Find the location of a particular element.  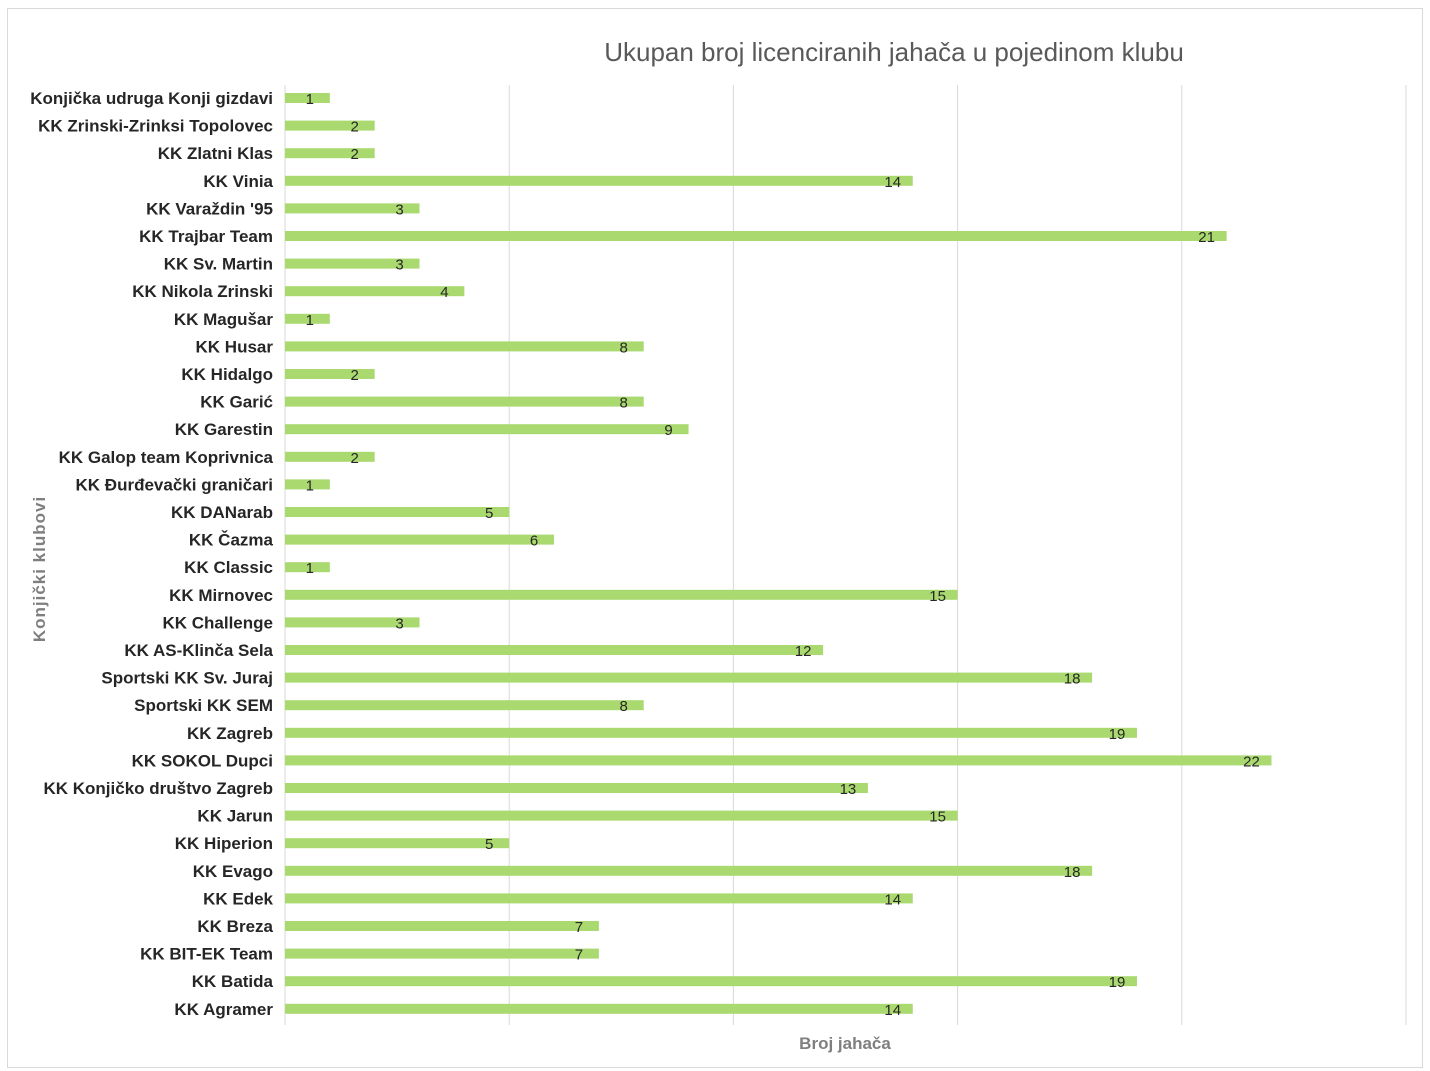

data-label: 6 is located at coordinates (534, 541).